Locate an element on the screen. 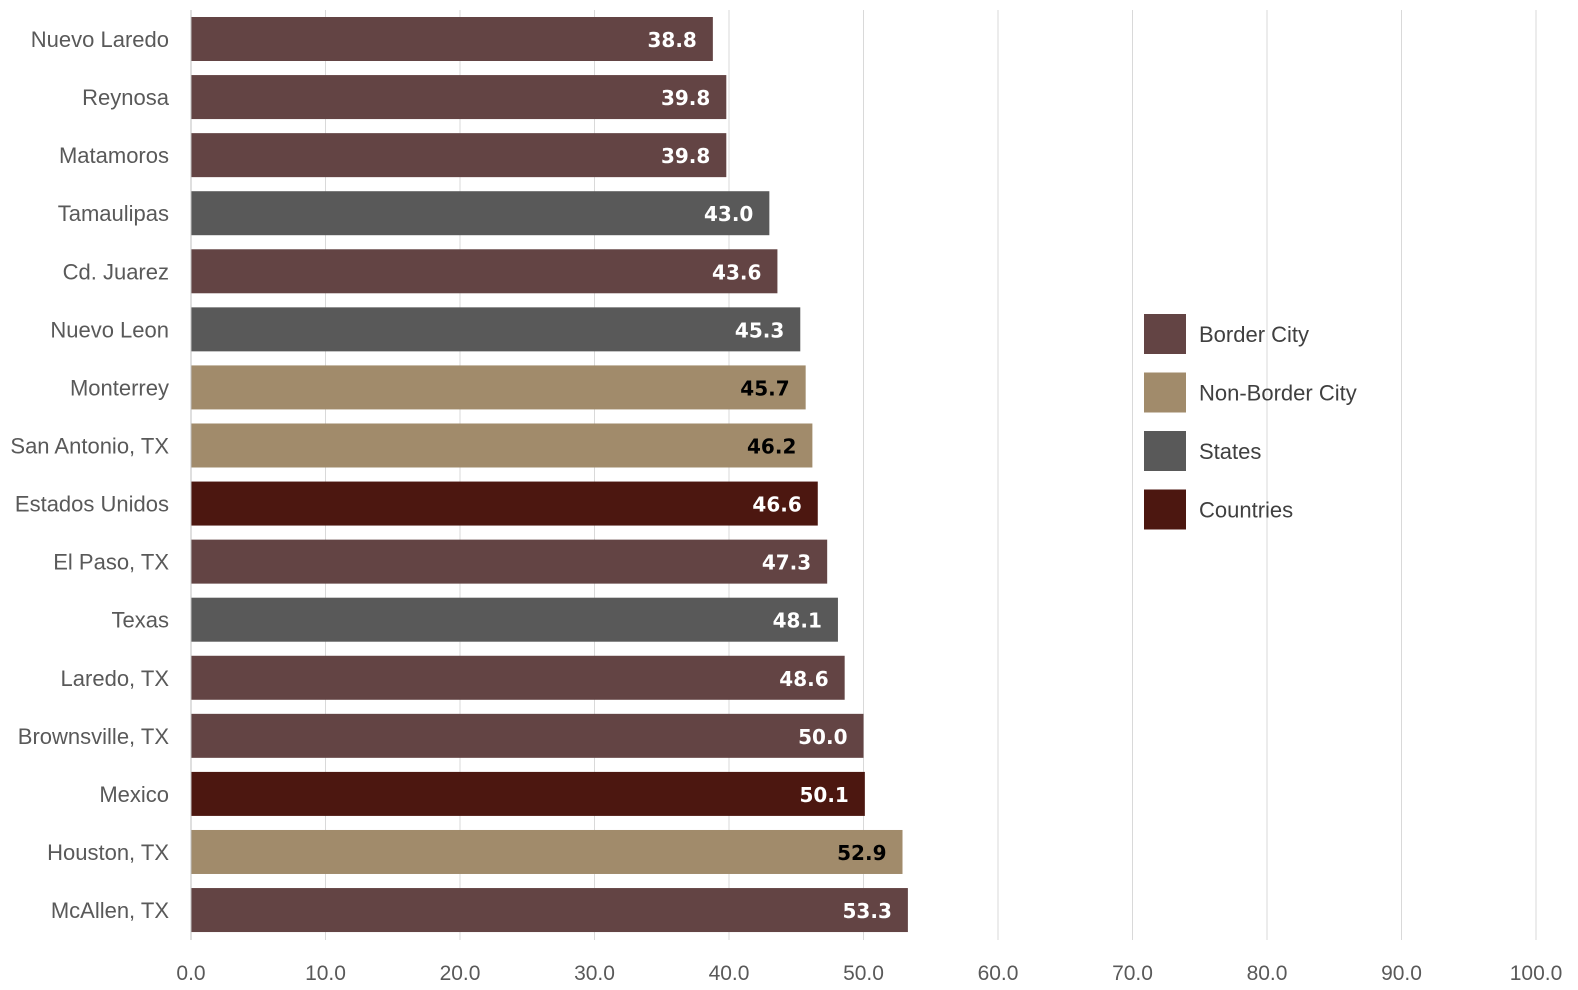 This screenshot has width=1578, height=990. x-tick-label: 40.0 is located at coordinates (729, 973).